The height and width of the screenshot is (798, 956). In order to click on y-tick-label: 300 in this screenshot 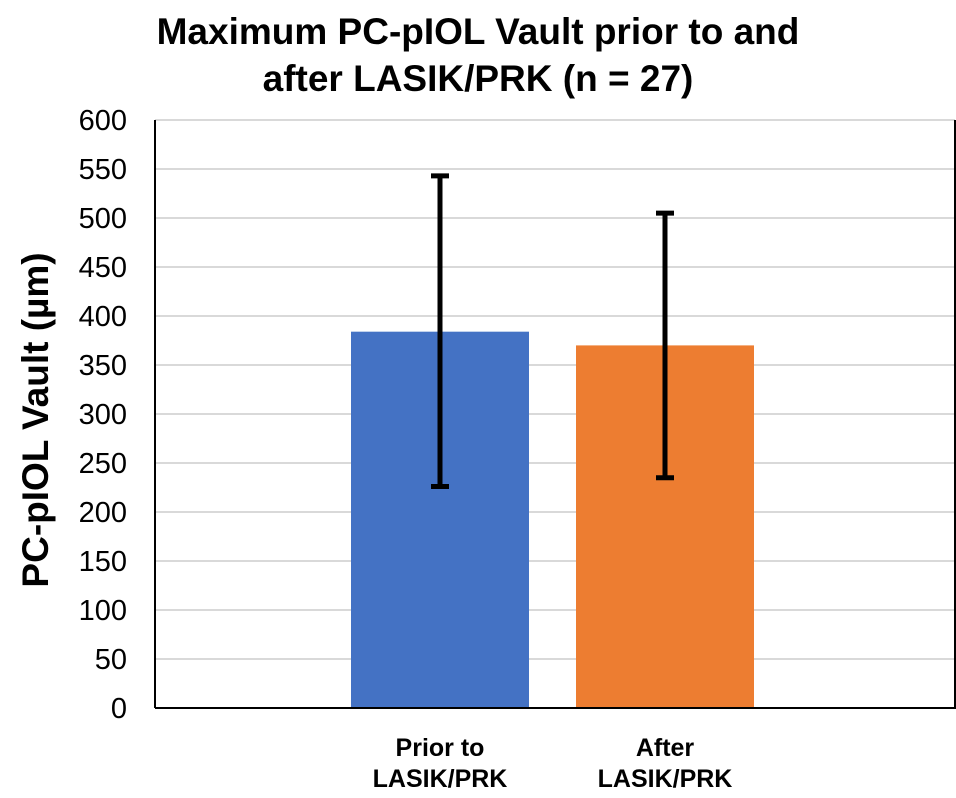, I will do `click(103, 415)`.